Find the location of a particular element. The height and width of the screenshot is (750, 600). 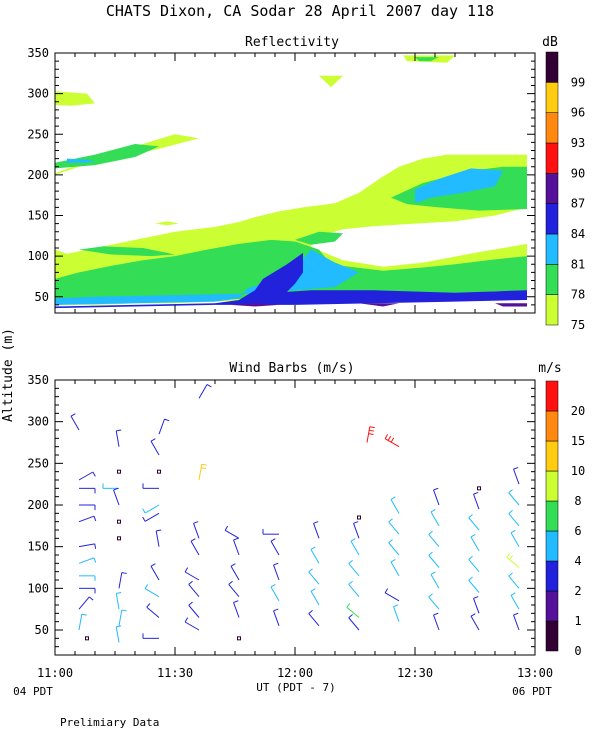

reflectivity-region-81db is located at coordinates (81, 160).